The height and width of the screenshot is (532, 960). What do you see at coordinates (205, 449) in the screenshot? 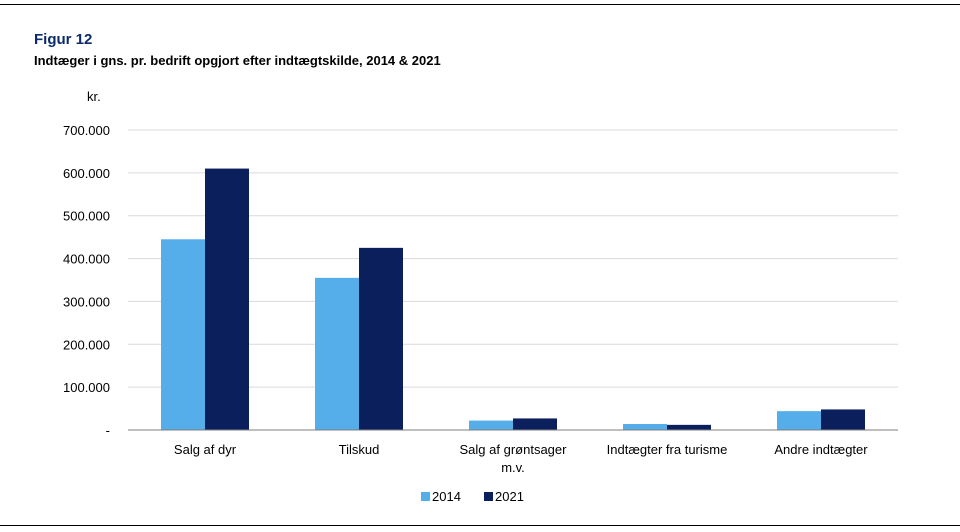
I see `x-tick-label: Salg af dyr` at bounding box center [205, 449].